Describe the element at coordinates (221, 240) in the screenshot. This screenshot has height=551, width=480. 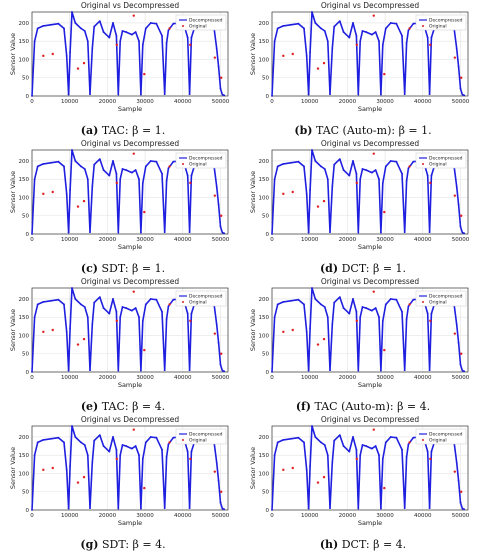
I see `x-tick-label: 50000` at that location.